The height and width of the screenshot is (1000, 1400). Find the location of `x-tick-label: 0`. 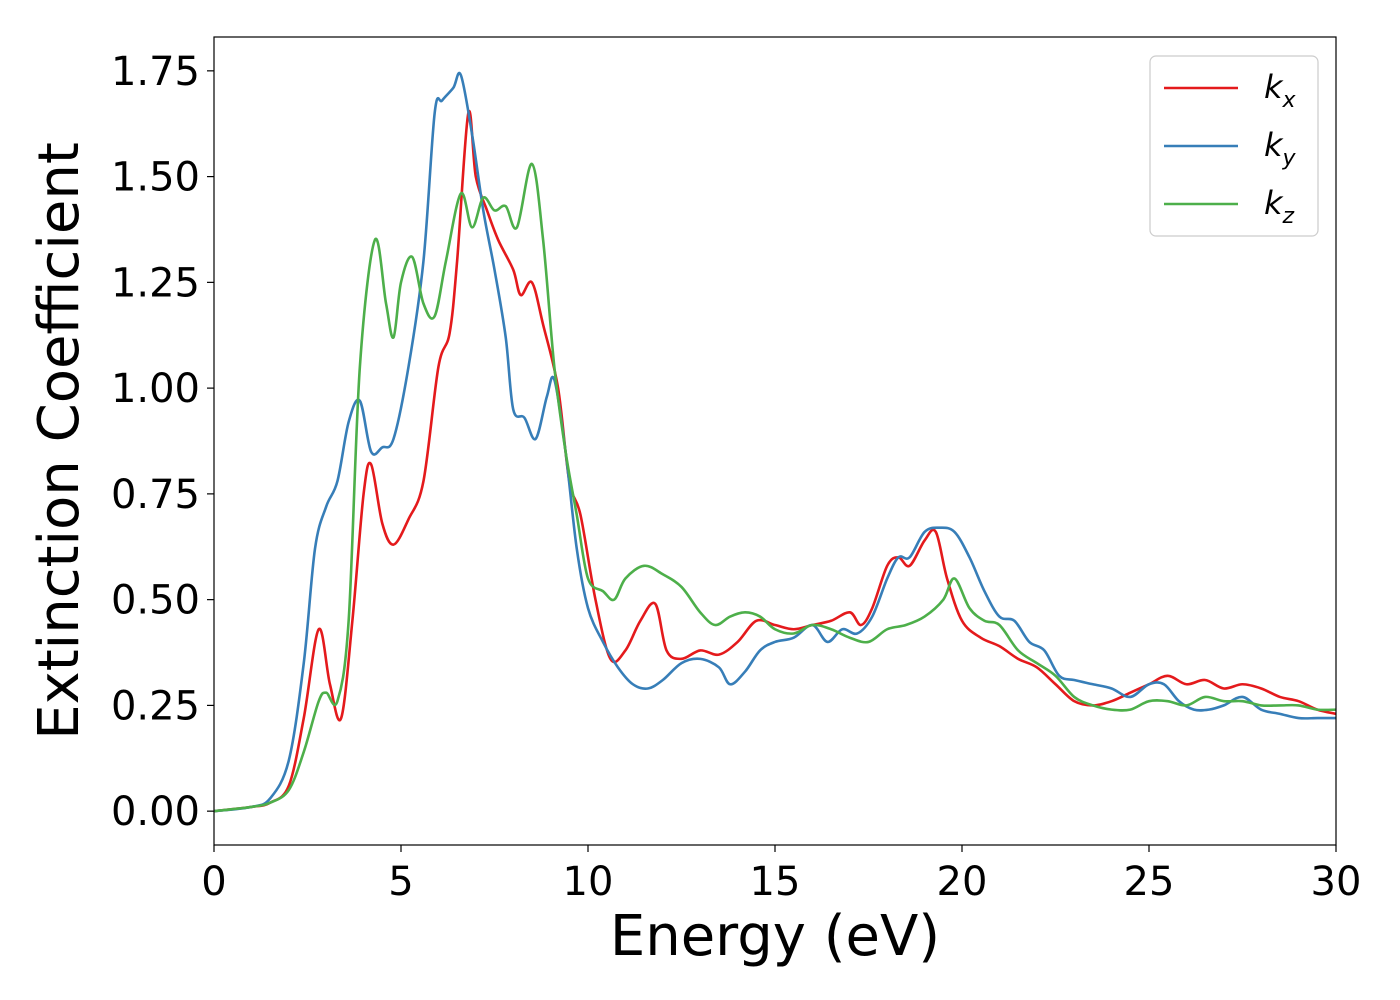

x-tick-label: 0 is located at coordinates (213, 882).